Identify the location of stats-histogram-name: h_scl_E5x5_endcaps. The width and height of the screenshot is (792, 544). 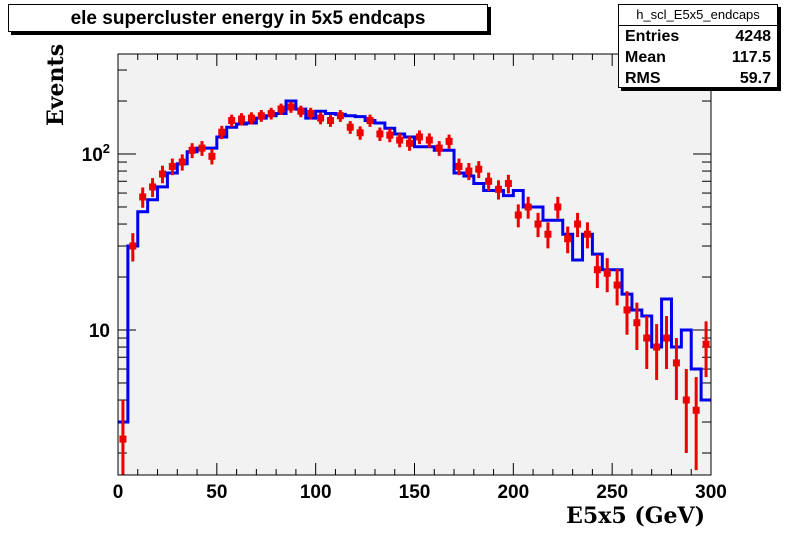
(698, 15).